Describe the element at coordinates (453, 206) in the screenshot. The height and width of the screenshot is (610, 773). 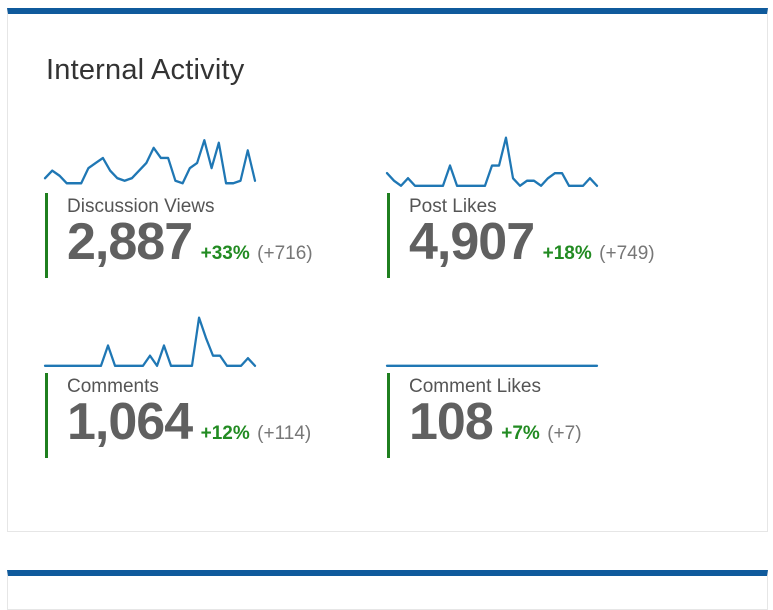
I see `metric-label: Post Likes` at that location.